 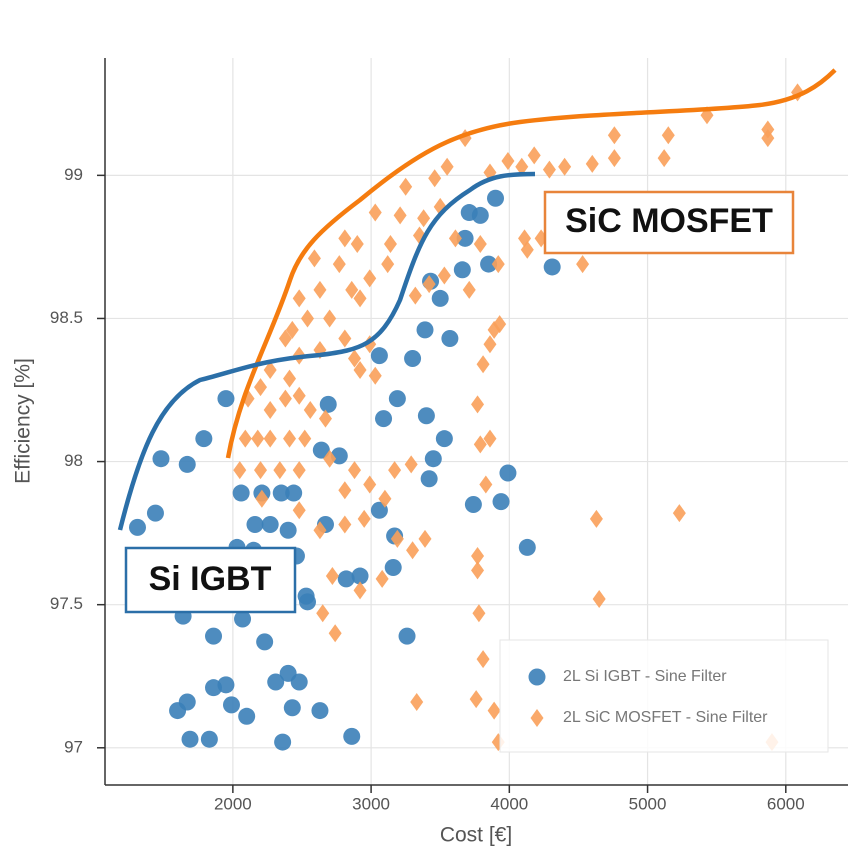 What do you see at coordinates (509, 803) in the screenshot?
I see `x-tick-label: 4000` at bounding box center [509, 803].